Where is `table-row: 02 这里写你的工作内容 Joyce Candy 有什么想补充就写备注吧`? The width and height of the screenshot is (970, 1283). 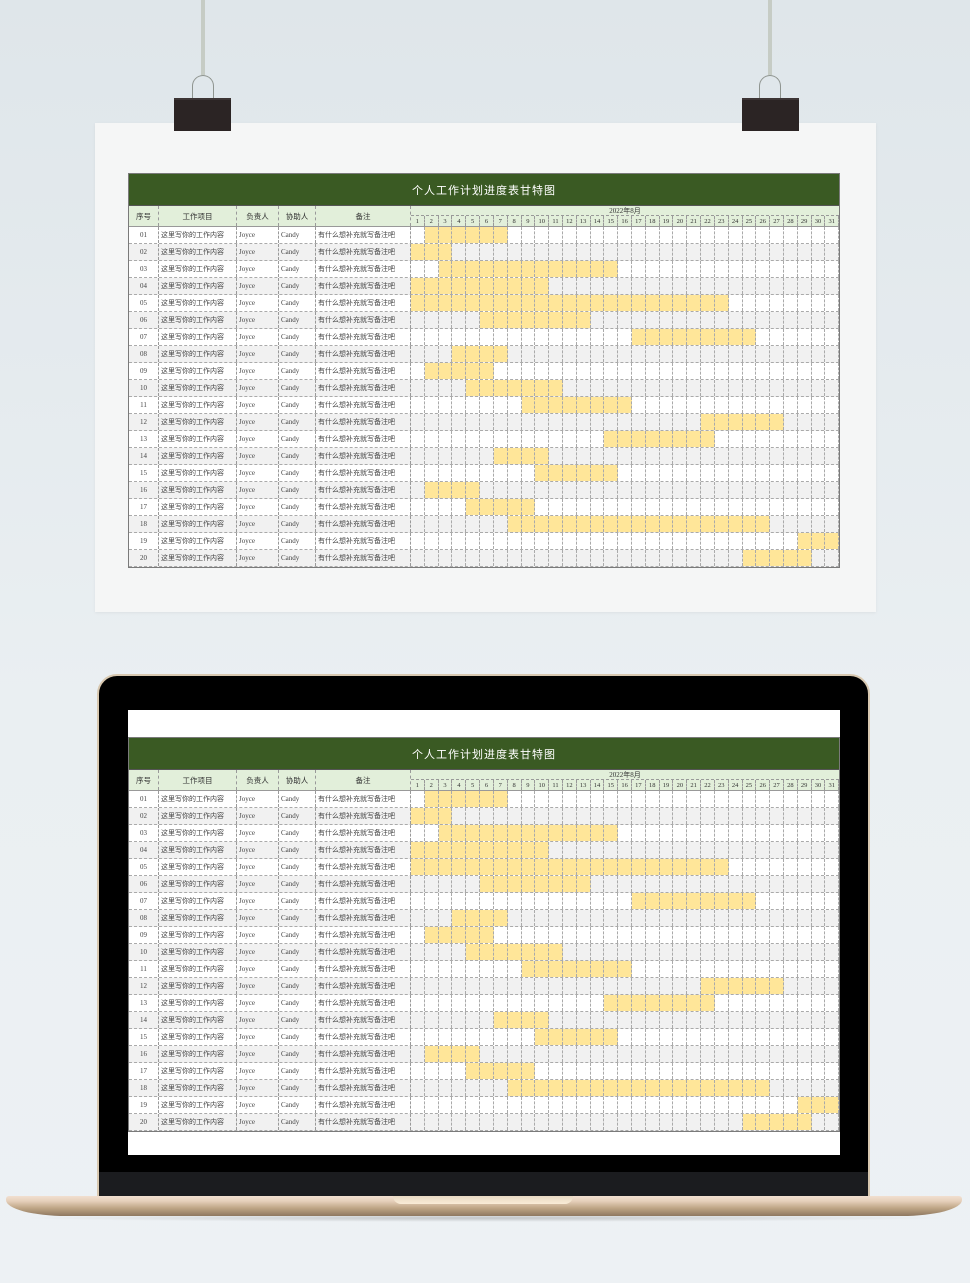 table-row: 02 这里写你的工作内容 Joyce Candy 有什么想补充就写备注吧 is located at coordinates (484, 252).